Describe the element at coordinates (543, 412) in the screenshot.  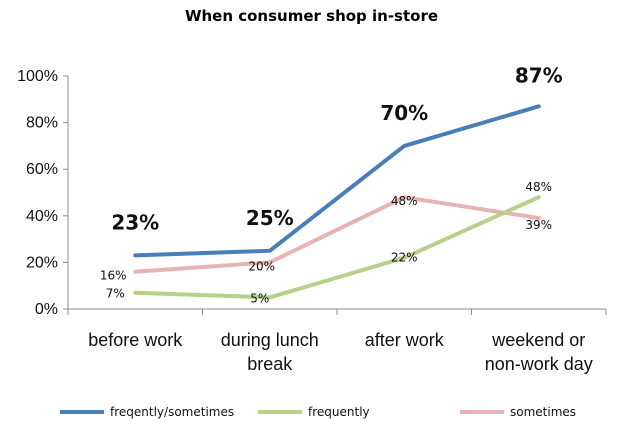
I see `legend-label: sometimes` at that location.